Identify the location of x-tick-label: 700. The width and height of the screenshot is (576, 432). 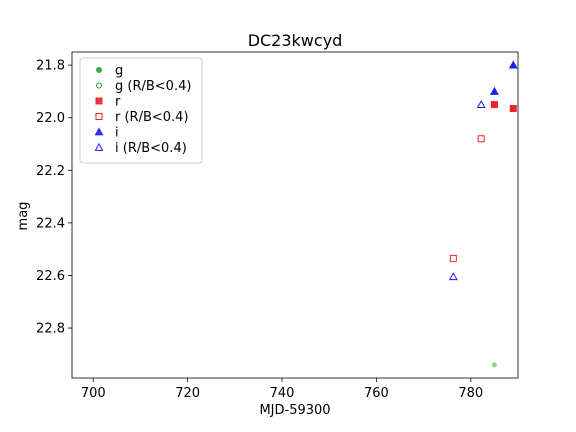
(93, 393).